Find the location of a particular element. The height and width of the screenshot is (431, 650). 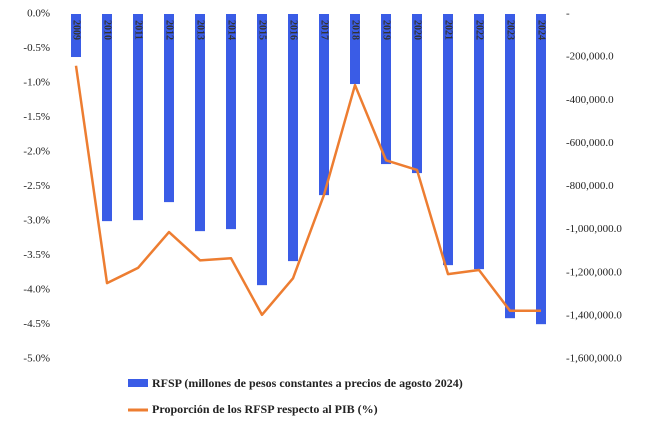

x-tick-label: 2021 is located at coordinates (448, 30).